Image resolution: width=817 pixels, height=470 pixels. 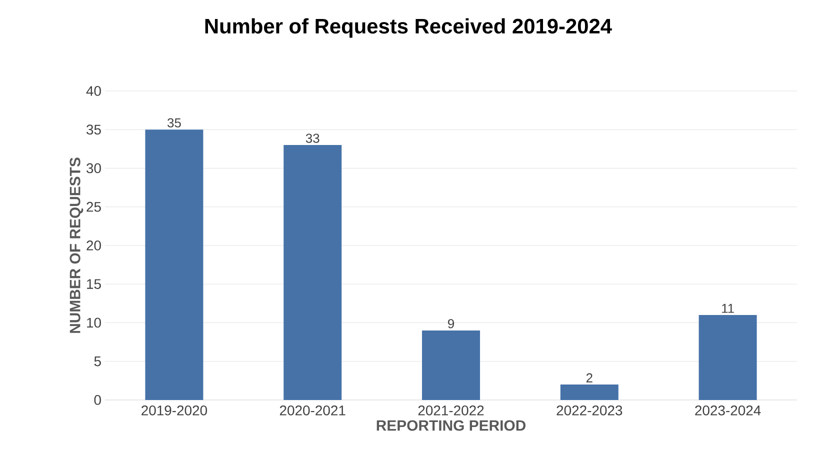 I want to click on data-label: 33, so click(x=313, y=138).